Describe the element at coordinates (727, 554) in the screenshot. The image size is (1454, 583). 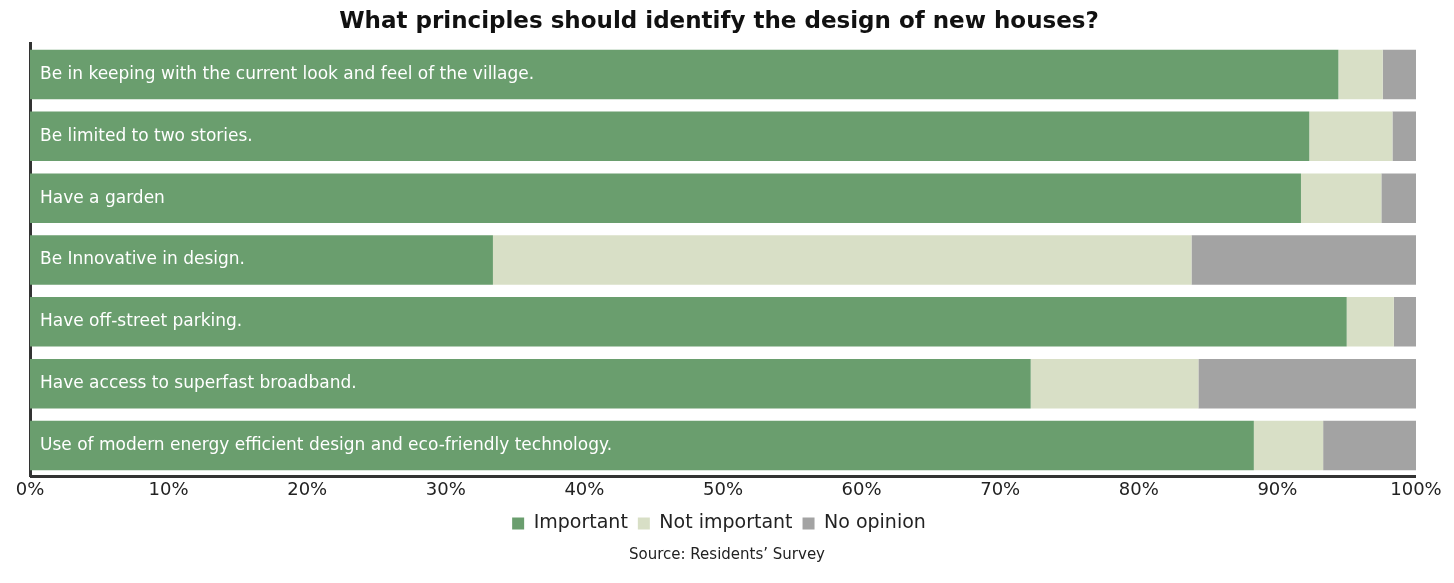
I see `source-note: Source: Residents’ Survey` at that location.